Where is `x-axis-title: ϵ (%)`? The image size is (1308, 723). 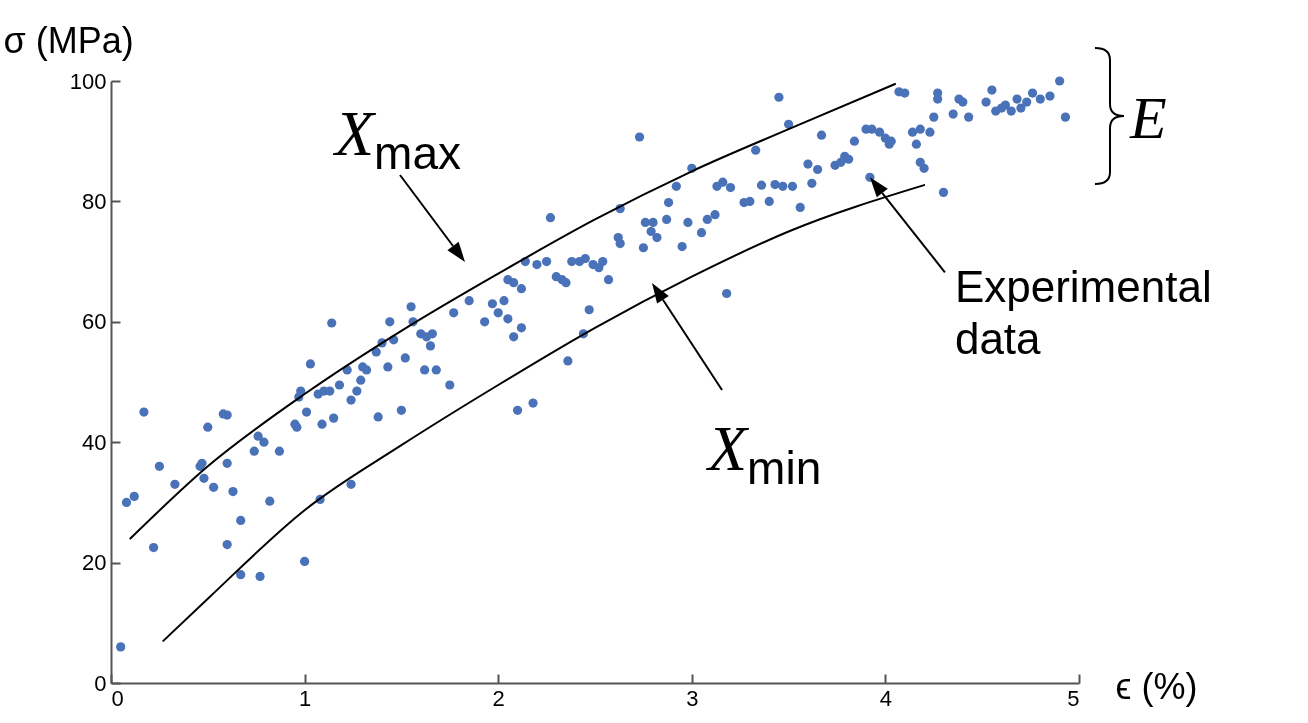 x-axis-title: ϵ (%) is located at coordinates (1156, 686).